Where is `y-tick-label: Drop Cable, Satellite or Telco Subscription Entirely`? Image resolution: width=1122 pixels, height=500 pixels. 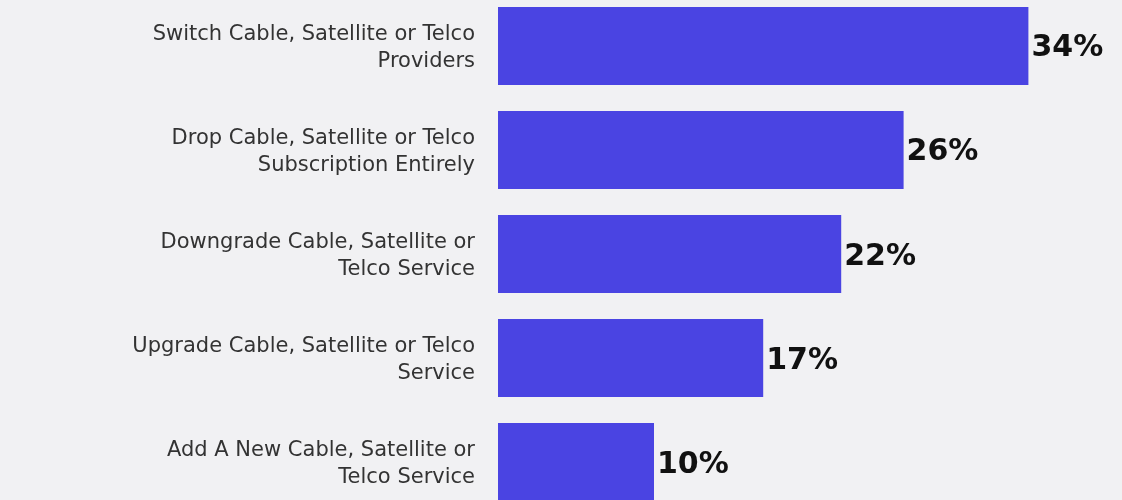
y-tick-label: Drop Cable, Satellite or Telco Subscription Entirely is located at coordinates (323, 150).